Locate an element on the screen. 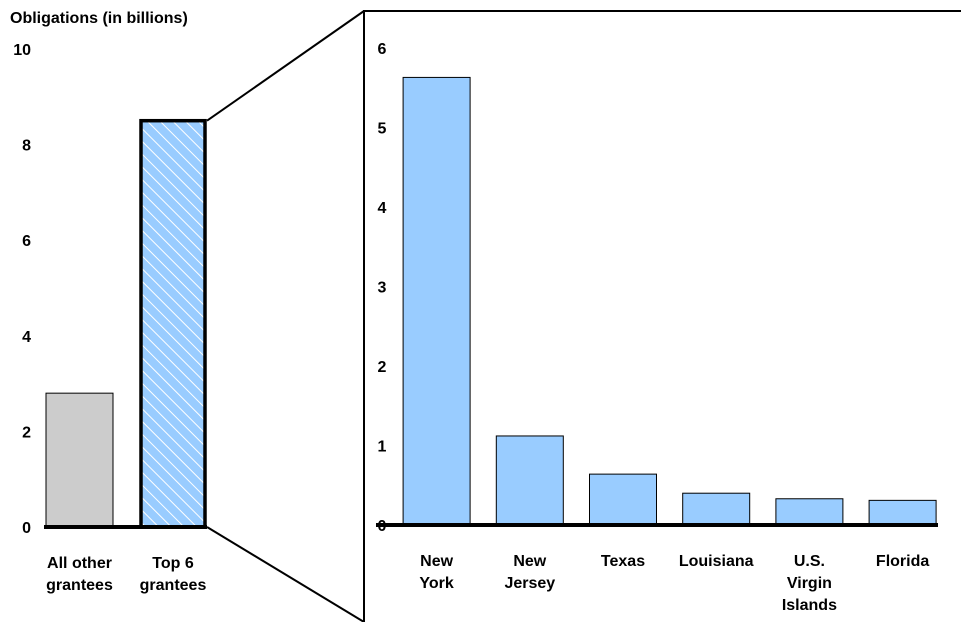 This screenshot has width=961, height=622. right-category-label-4-2: Islands is located at coordinates (809, 605).